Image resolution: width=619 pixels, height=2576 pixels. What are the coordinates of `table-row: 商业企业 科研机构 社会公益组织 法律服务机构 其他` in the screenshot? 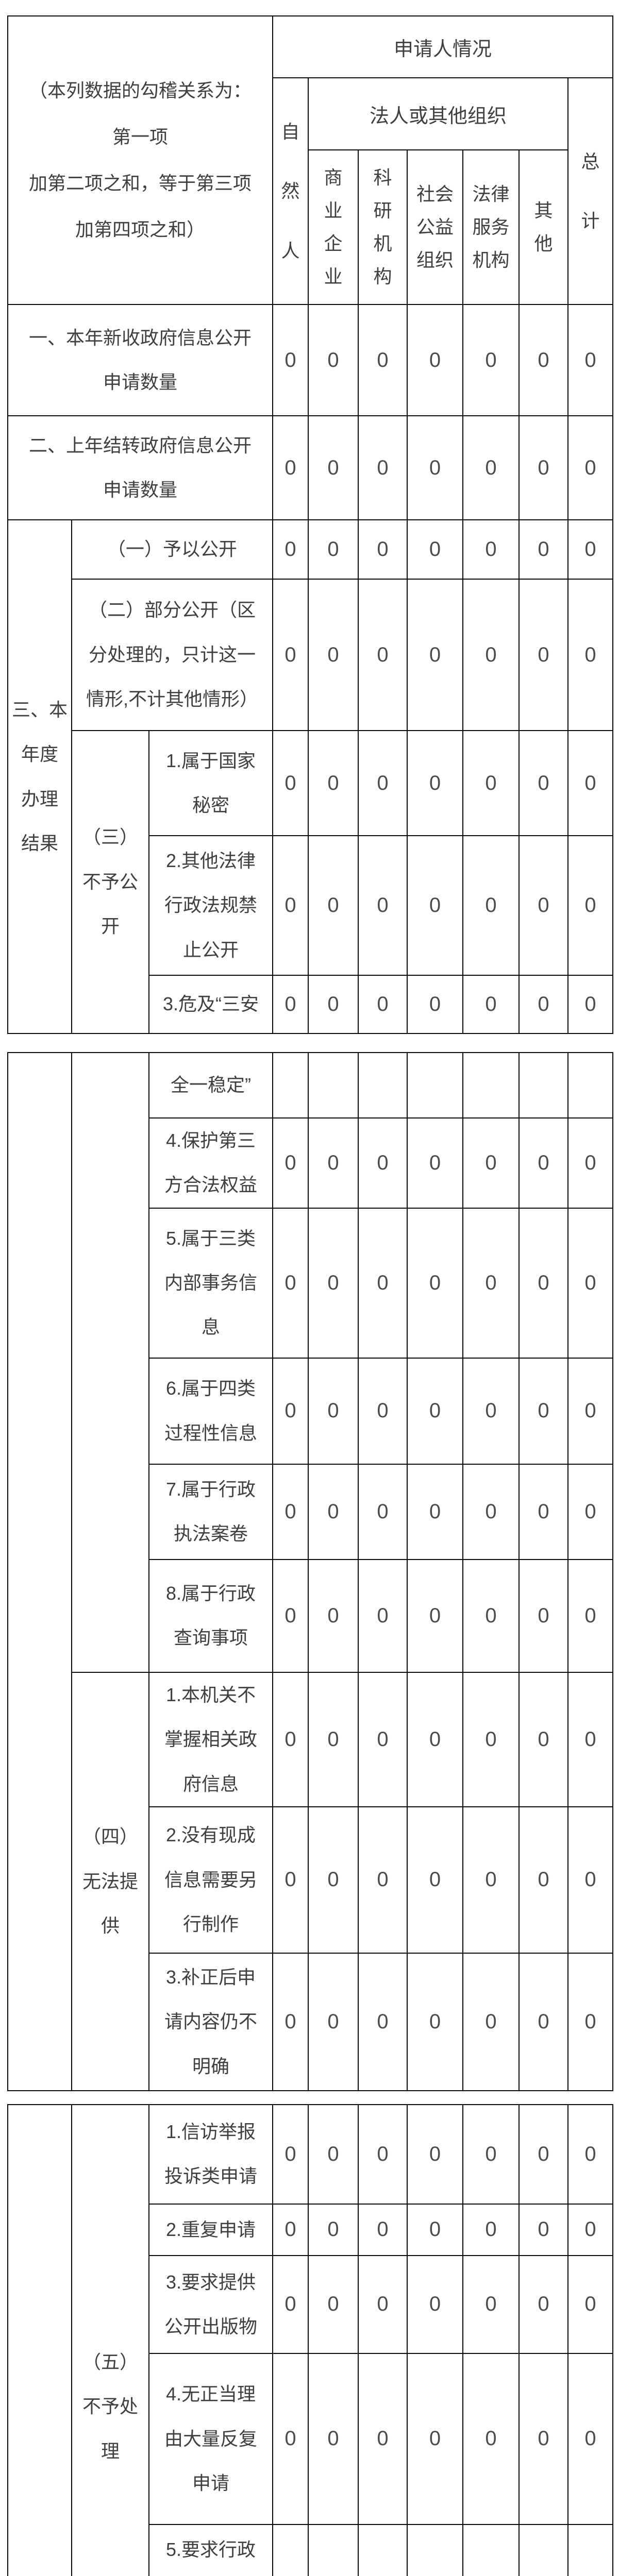 It's located at (310, 227).